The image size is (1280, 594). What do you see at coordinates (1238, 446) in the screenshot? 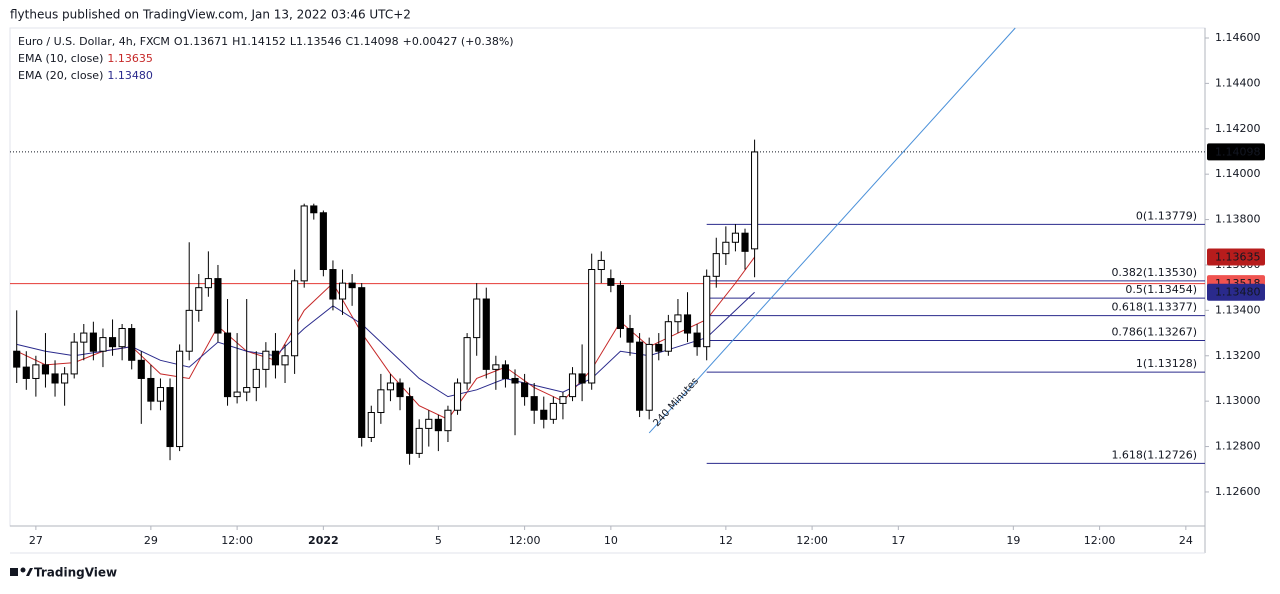
I see `y-tick-label: 1.12800` at bounding box center [1238, 446].